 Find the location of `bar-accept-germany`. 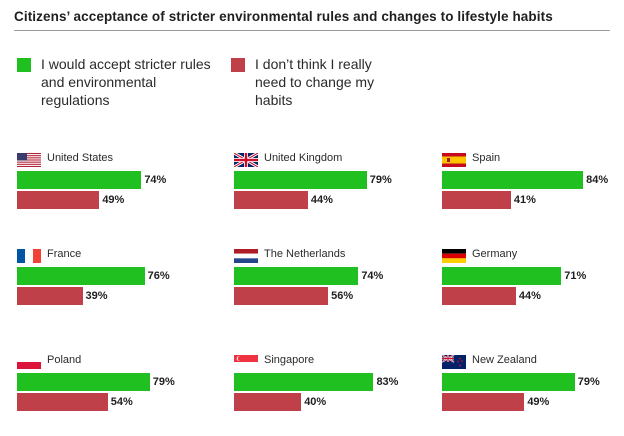

bar-accept-germany is located at coordinates (502, 276).